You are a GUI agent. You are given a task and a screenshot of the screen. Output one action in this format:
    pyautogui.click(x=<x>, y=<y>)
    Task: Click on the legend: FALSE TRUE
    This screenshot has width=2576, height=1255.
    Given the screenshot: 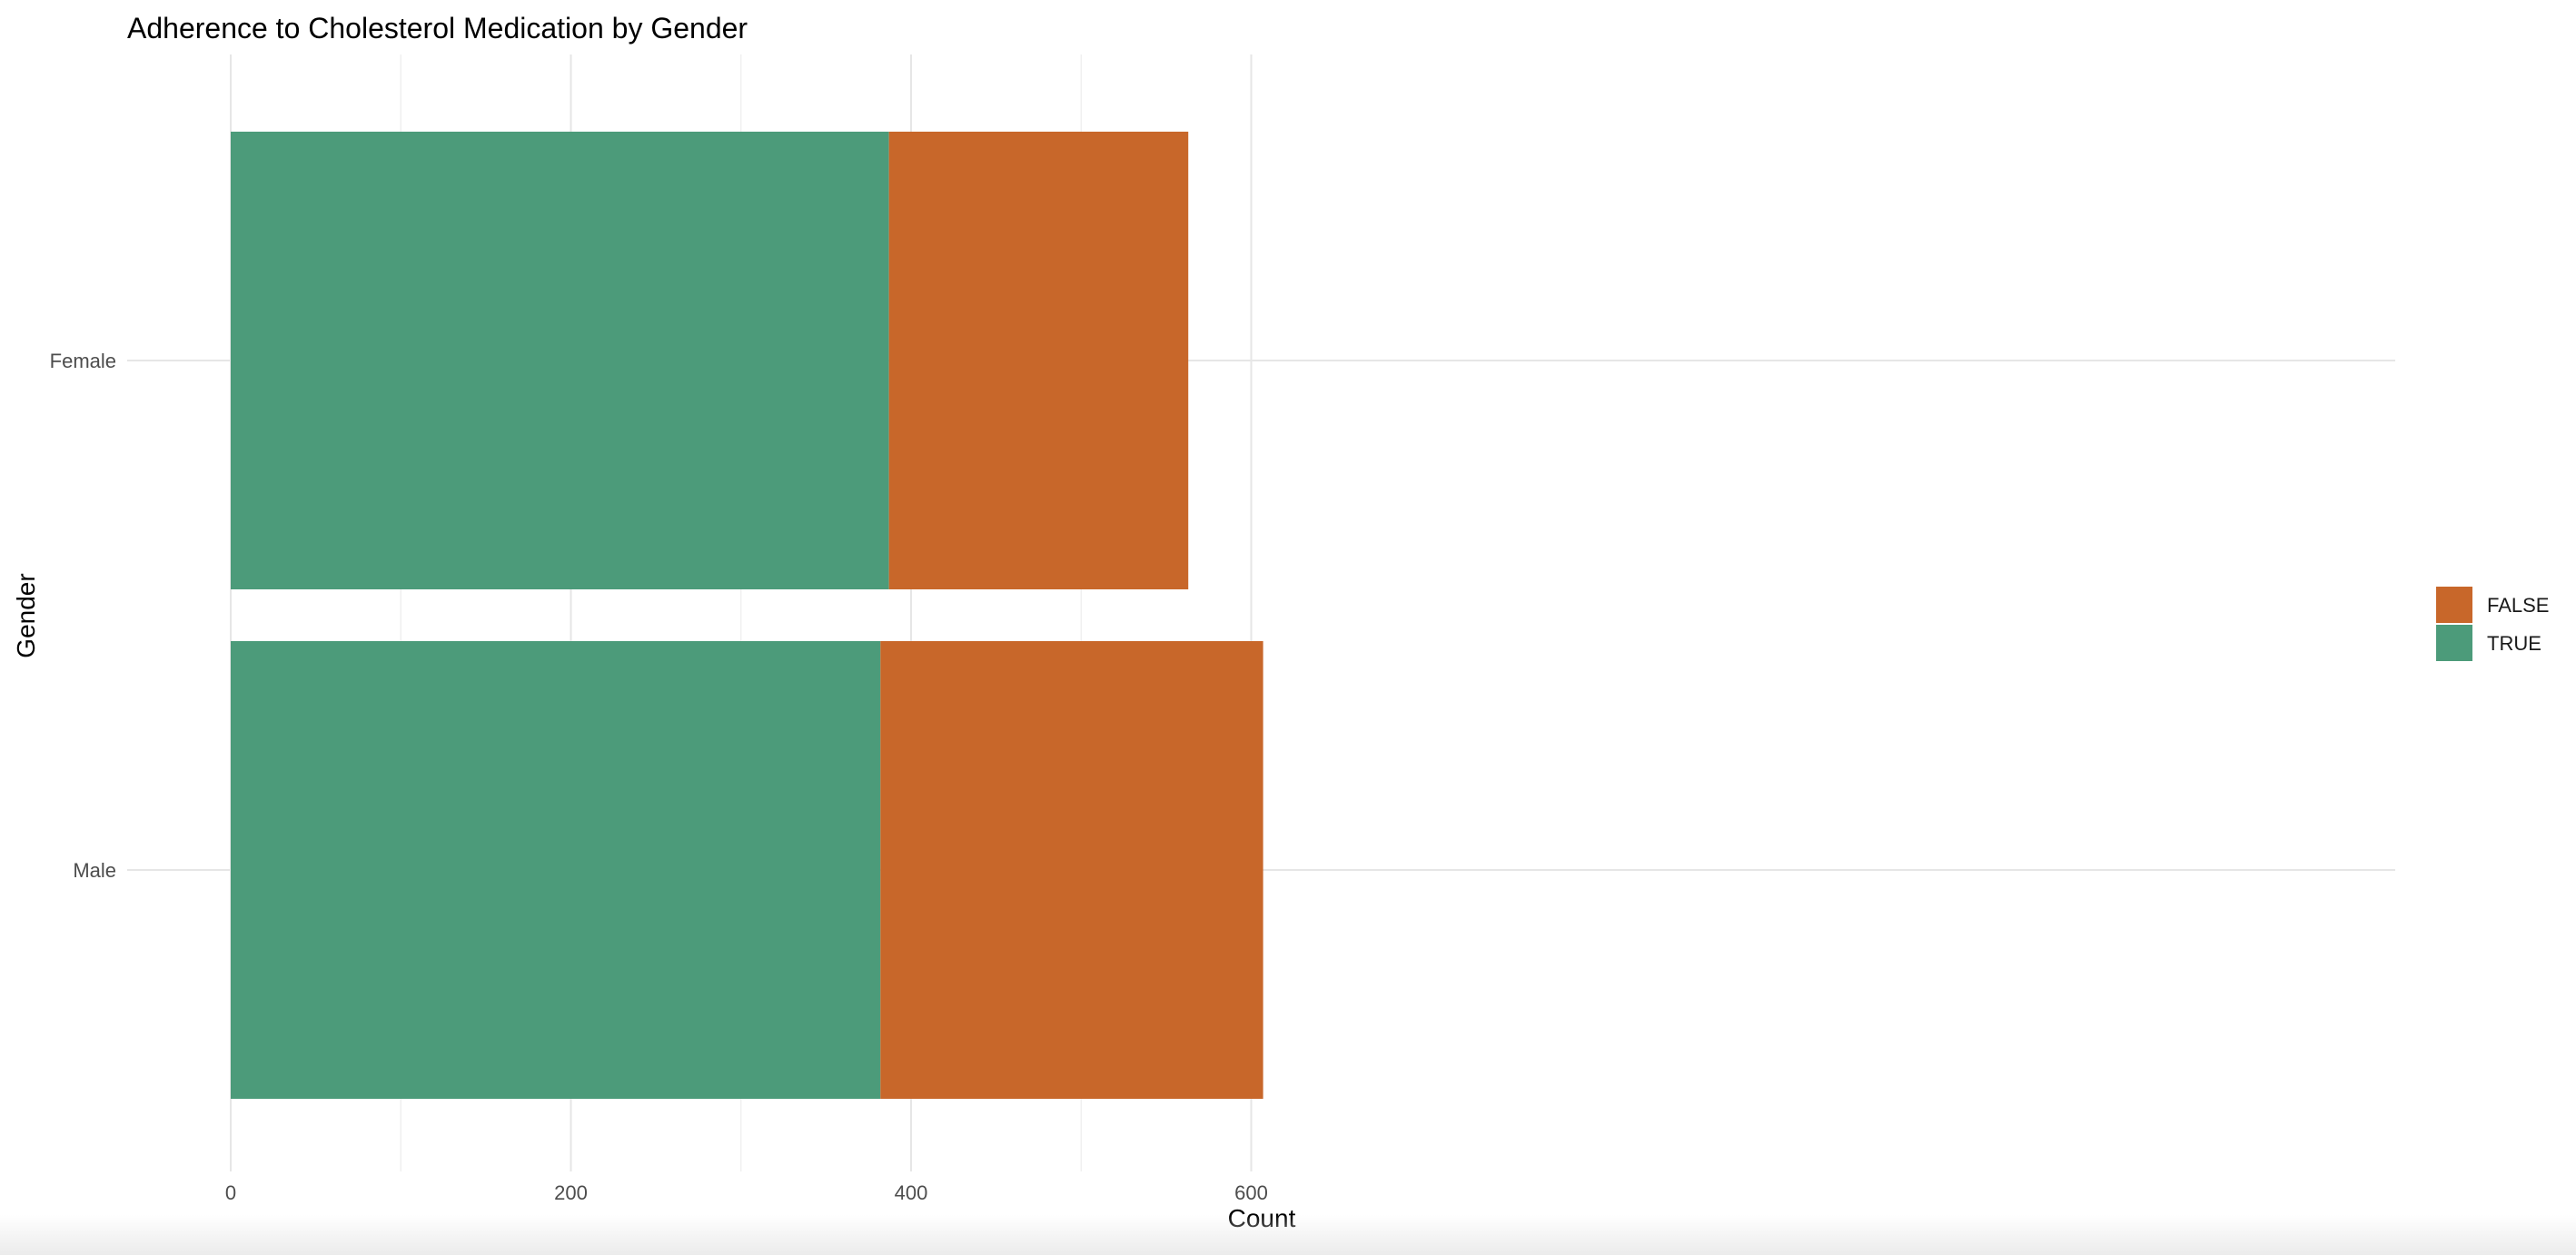 What is the action you would take?
    pyautogui.click(x=2492, y=624)
    